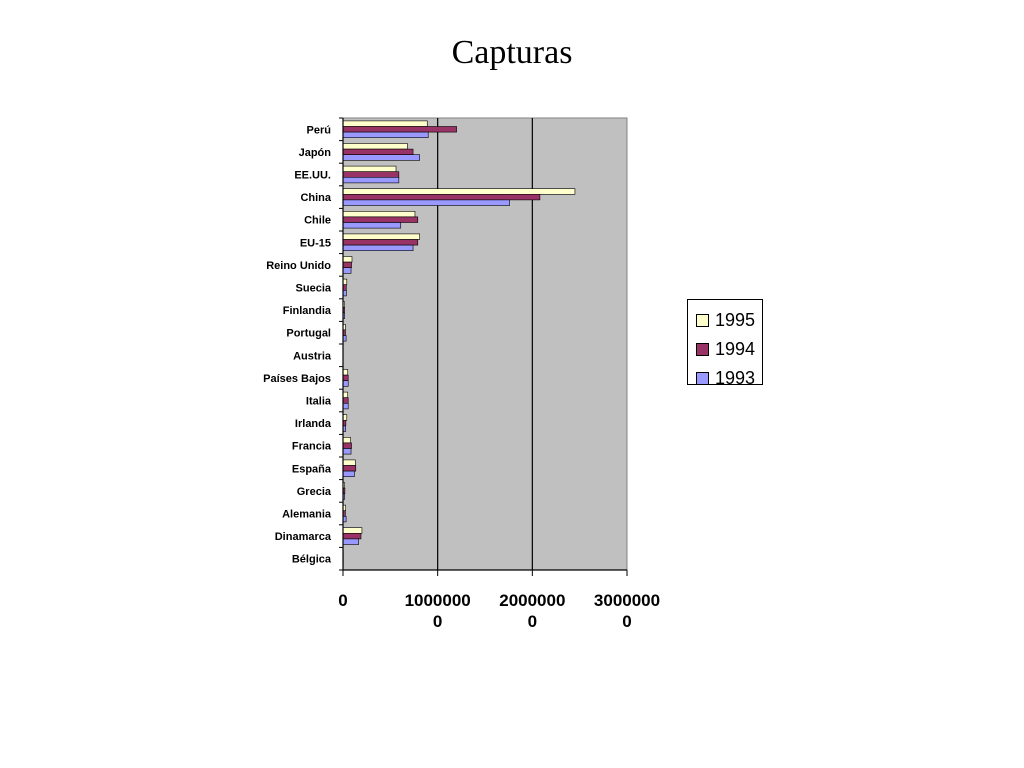 The height and width of the screenshot is (768, 1024). I want to click on category-label: Italia, so click(319, 402).